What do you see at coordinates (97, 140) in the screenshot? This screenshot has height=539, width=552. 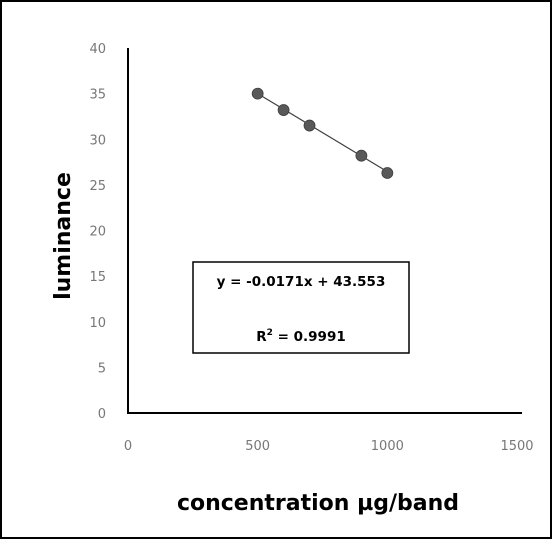 I see `y-tick-label: 30` at bounding box center [97, 140].